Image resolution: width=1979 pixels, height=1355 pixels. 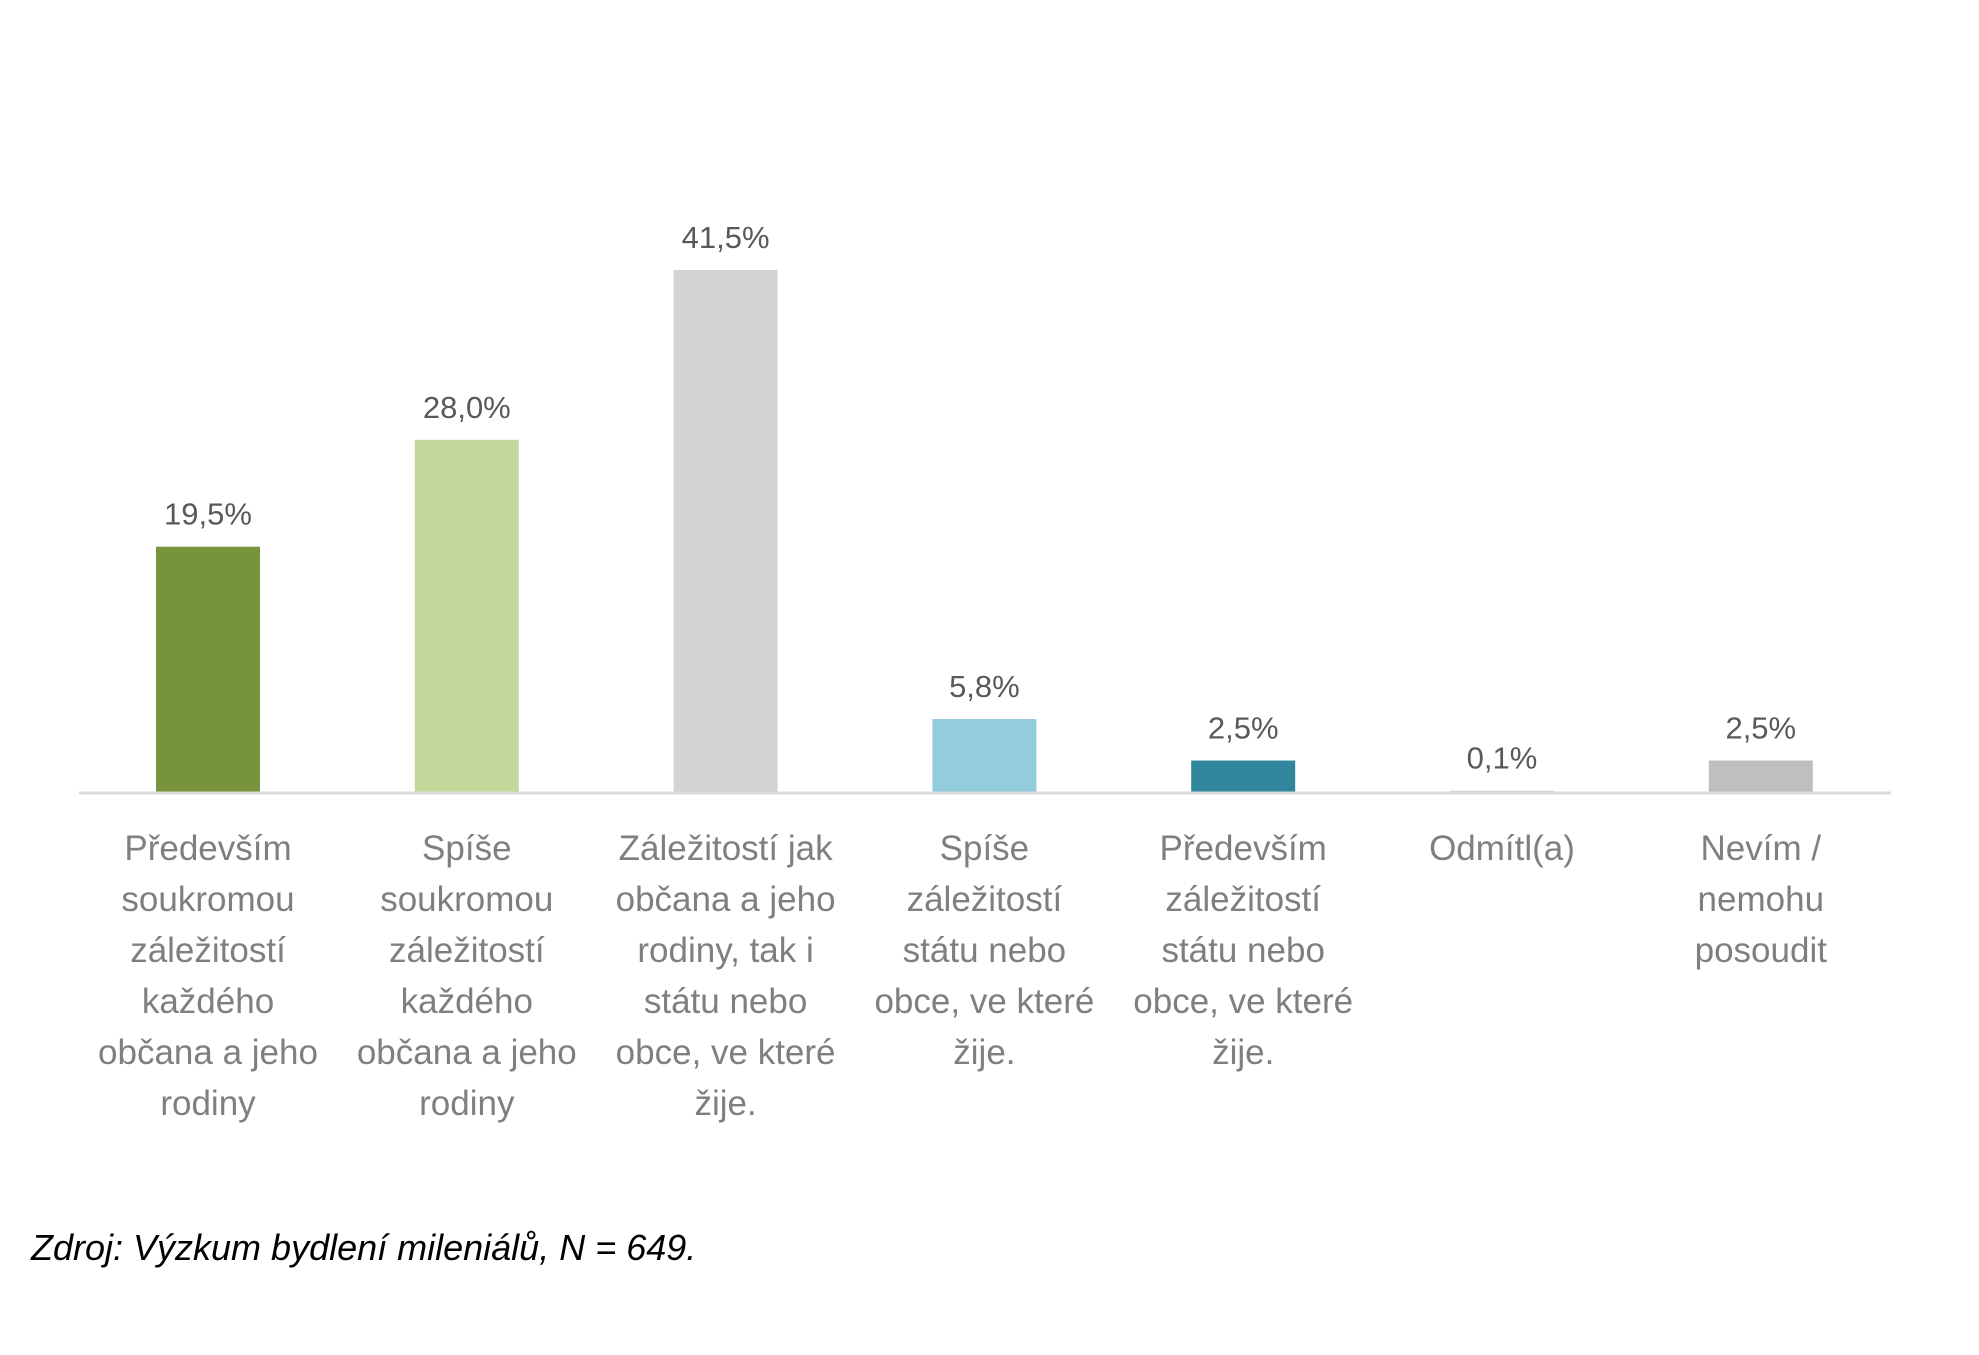 I want to click on data-label: 5,8%, so click(x=984, y=686).